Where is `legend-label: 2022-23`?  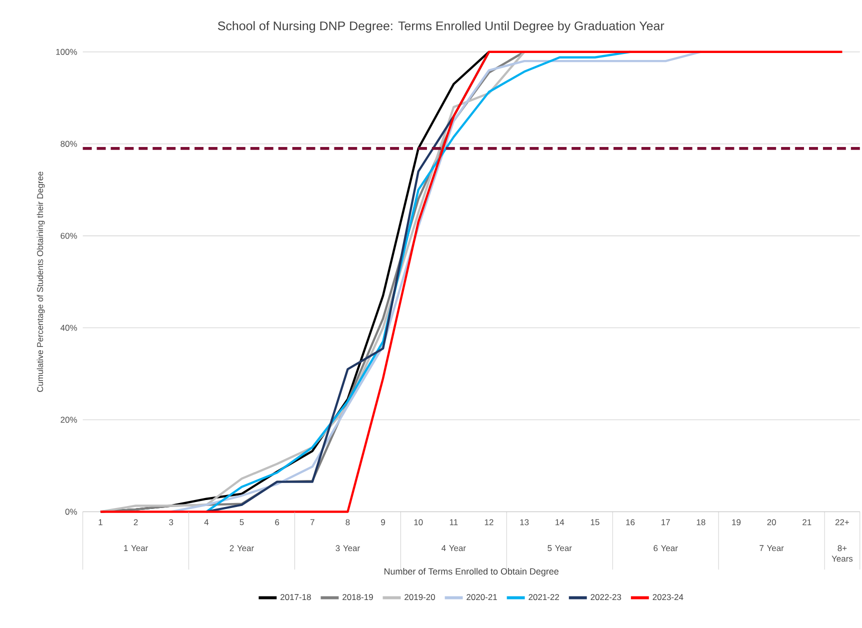 legend-label: 2022-23 is located at coordinates (606, 597).